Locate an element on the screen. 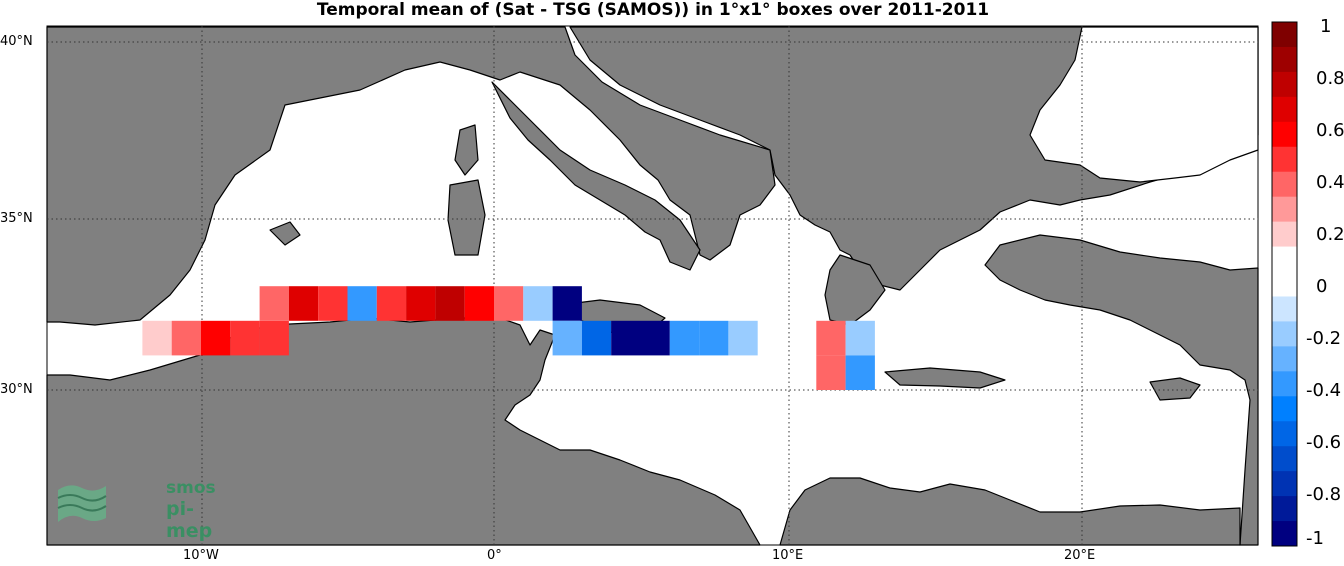  colorbar-frame is located at coordinates (1284, 284).